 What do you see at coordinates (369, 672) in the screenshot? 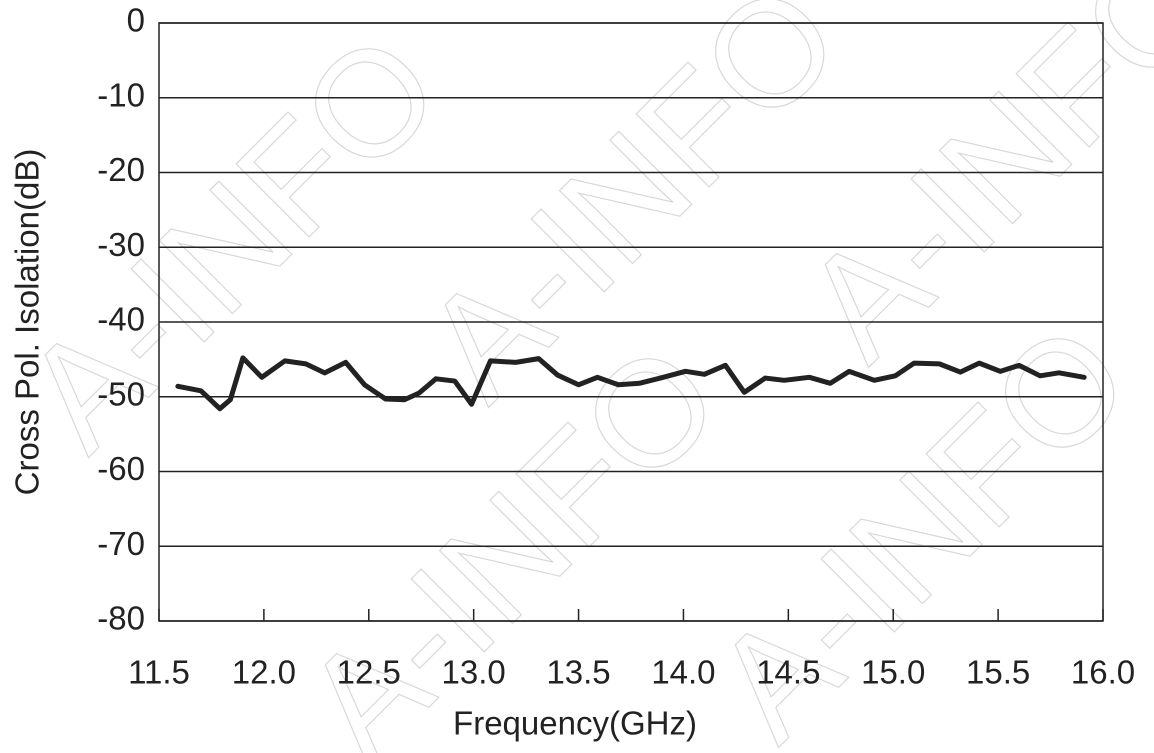
I see `x-tick-label: 12.5` at bounding box center [369, 672].